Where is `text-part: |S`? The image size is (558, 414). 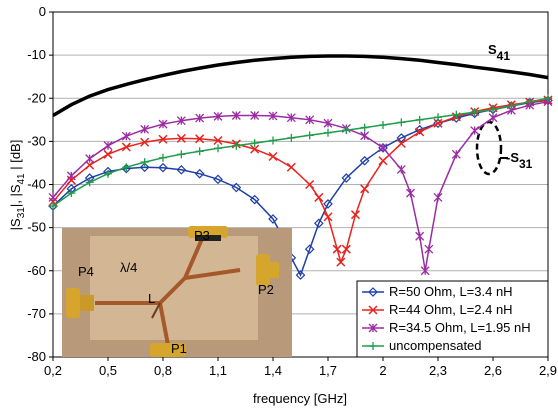
text-part: |S is located at coordinates (15, 224).